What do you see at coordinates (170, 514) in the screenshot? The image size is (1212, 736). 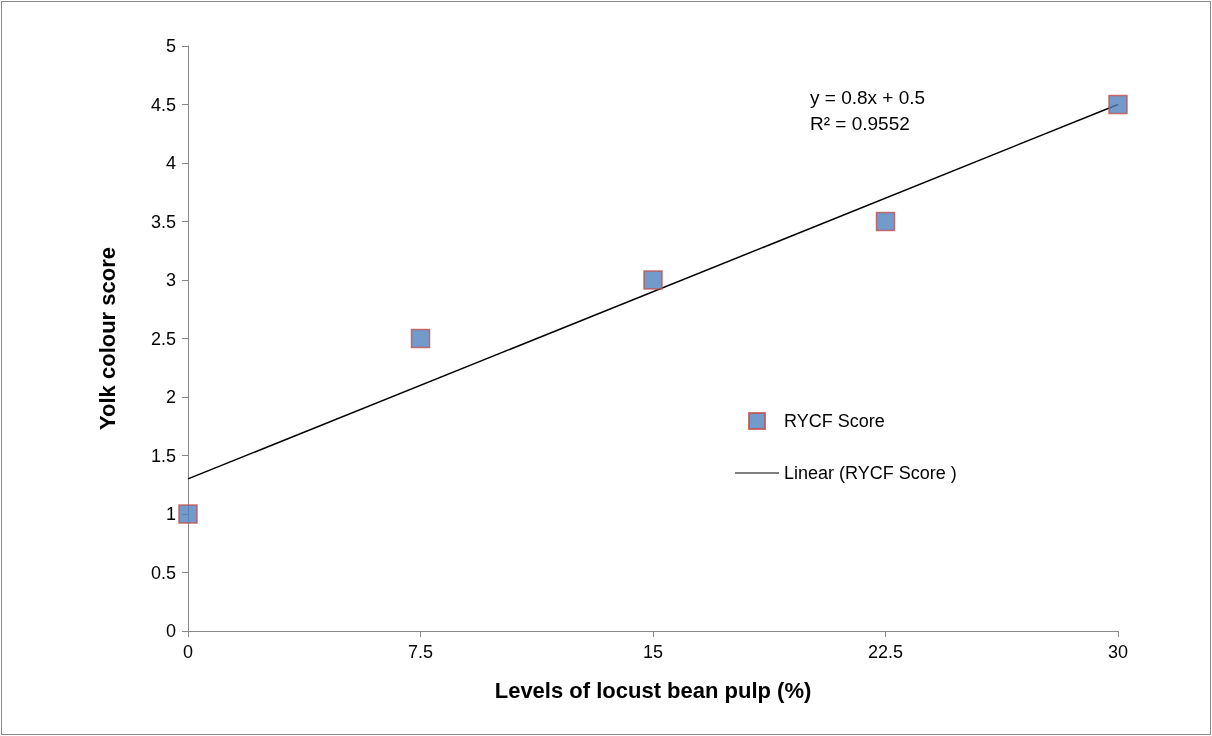 I see `y-tick-label: 1` at bounding box center [170, 514].